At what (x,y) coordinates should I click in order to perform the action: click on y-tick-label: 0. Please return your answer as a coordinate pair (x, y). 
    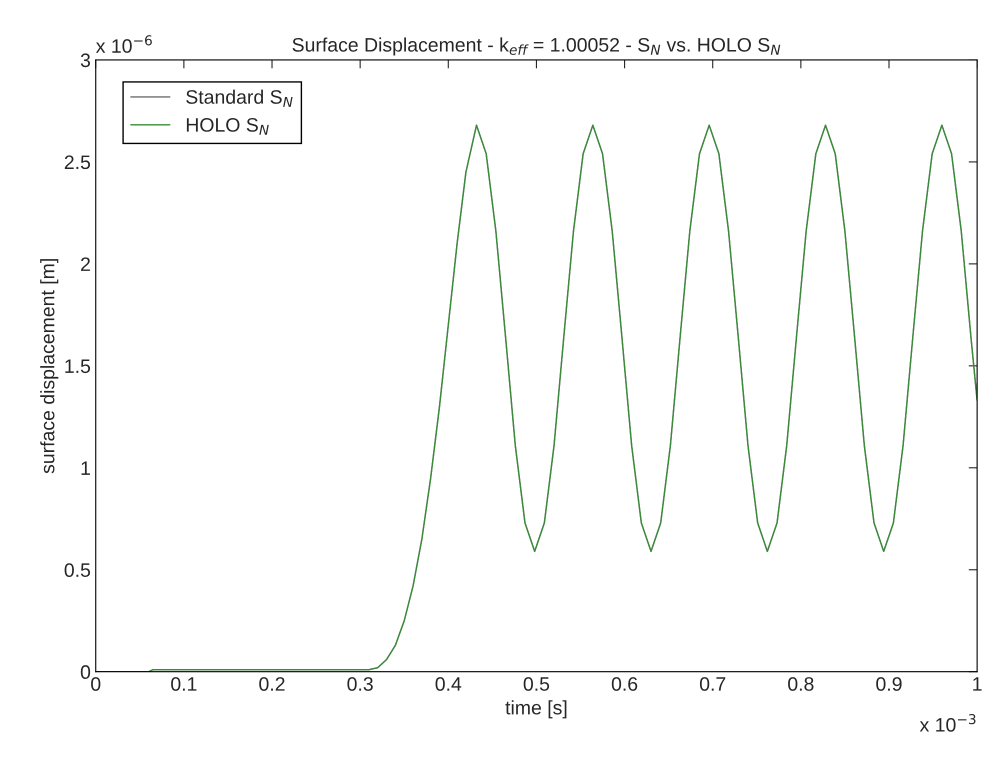
    Looking at the image, I should click on (85, 672).